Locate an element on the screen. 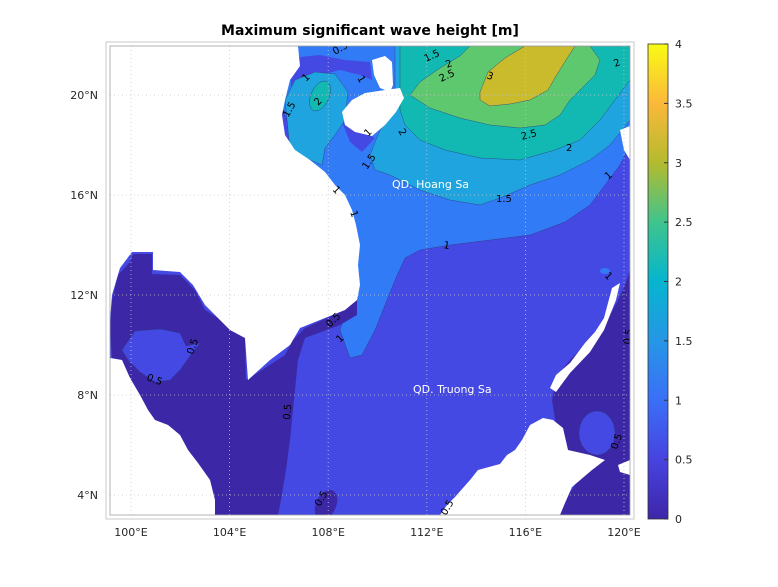  land-palawan is located at coordinates (585, 337).